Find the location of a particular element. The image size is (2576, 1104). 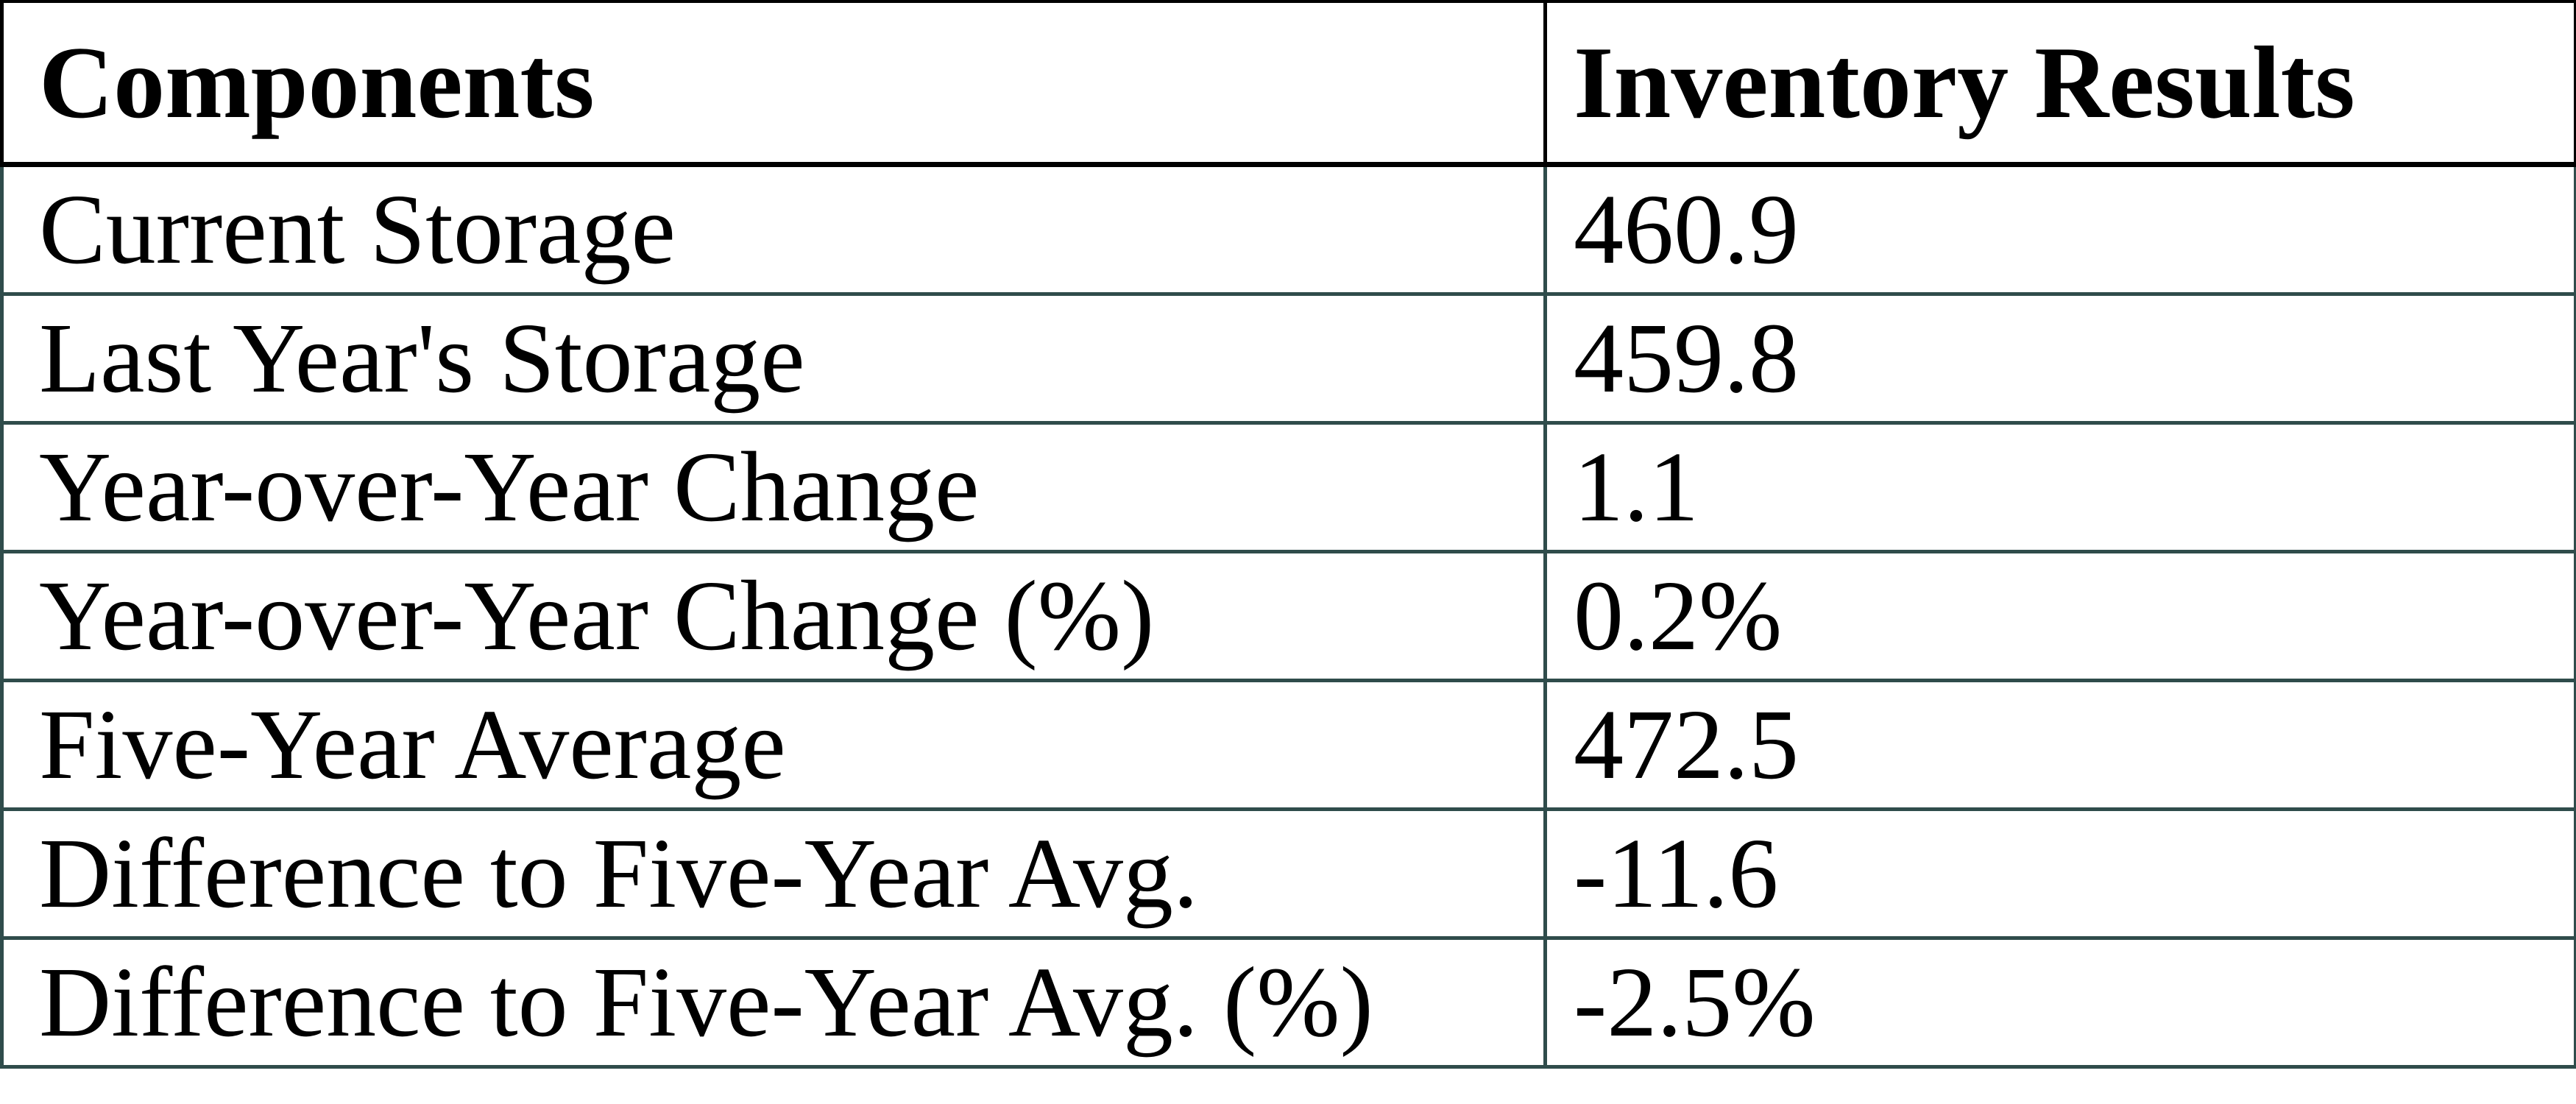

component-label: Difference to Five-Year Avg. (%) is located at coordinates (773, 1002).